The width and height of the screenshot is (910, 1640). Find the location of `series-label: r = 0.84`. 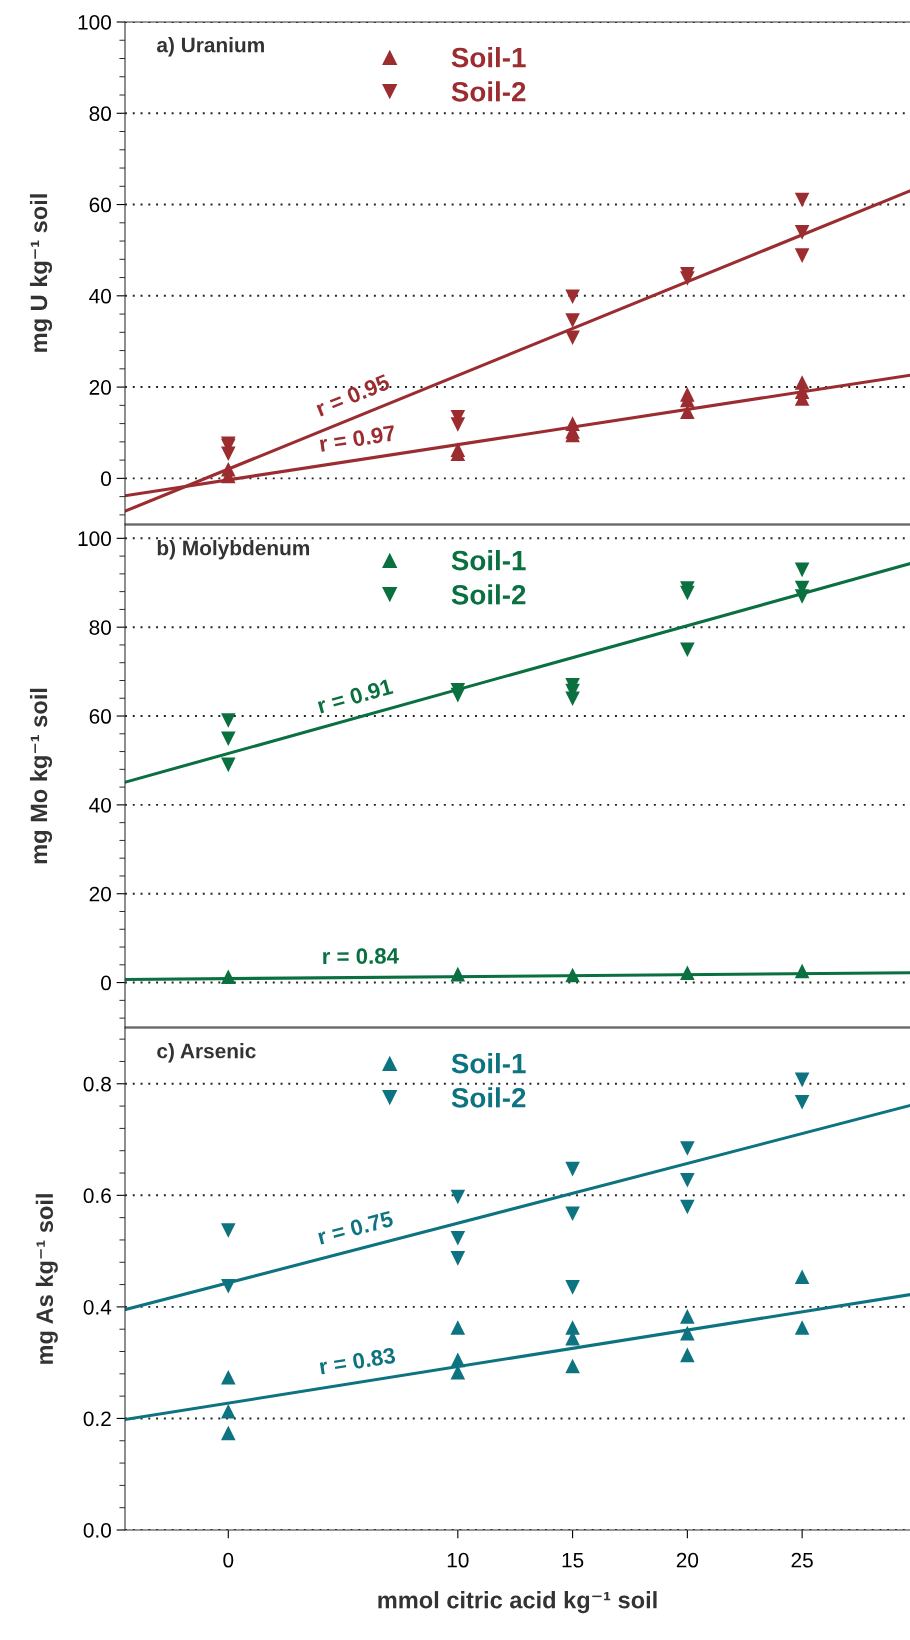

series-label: r = 0.84 is located at coordinates (361, 956).